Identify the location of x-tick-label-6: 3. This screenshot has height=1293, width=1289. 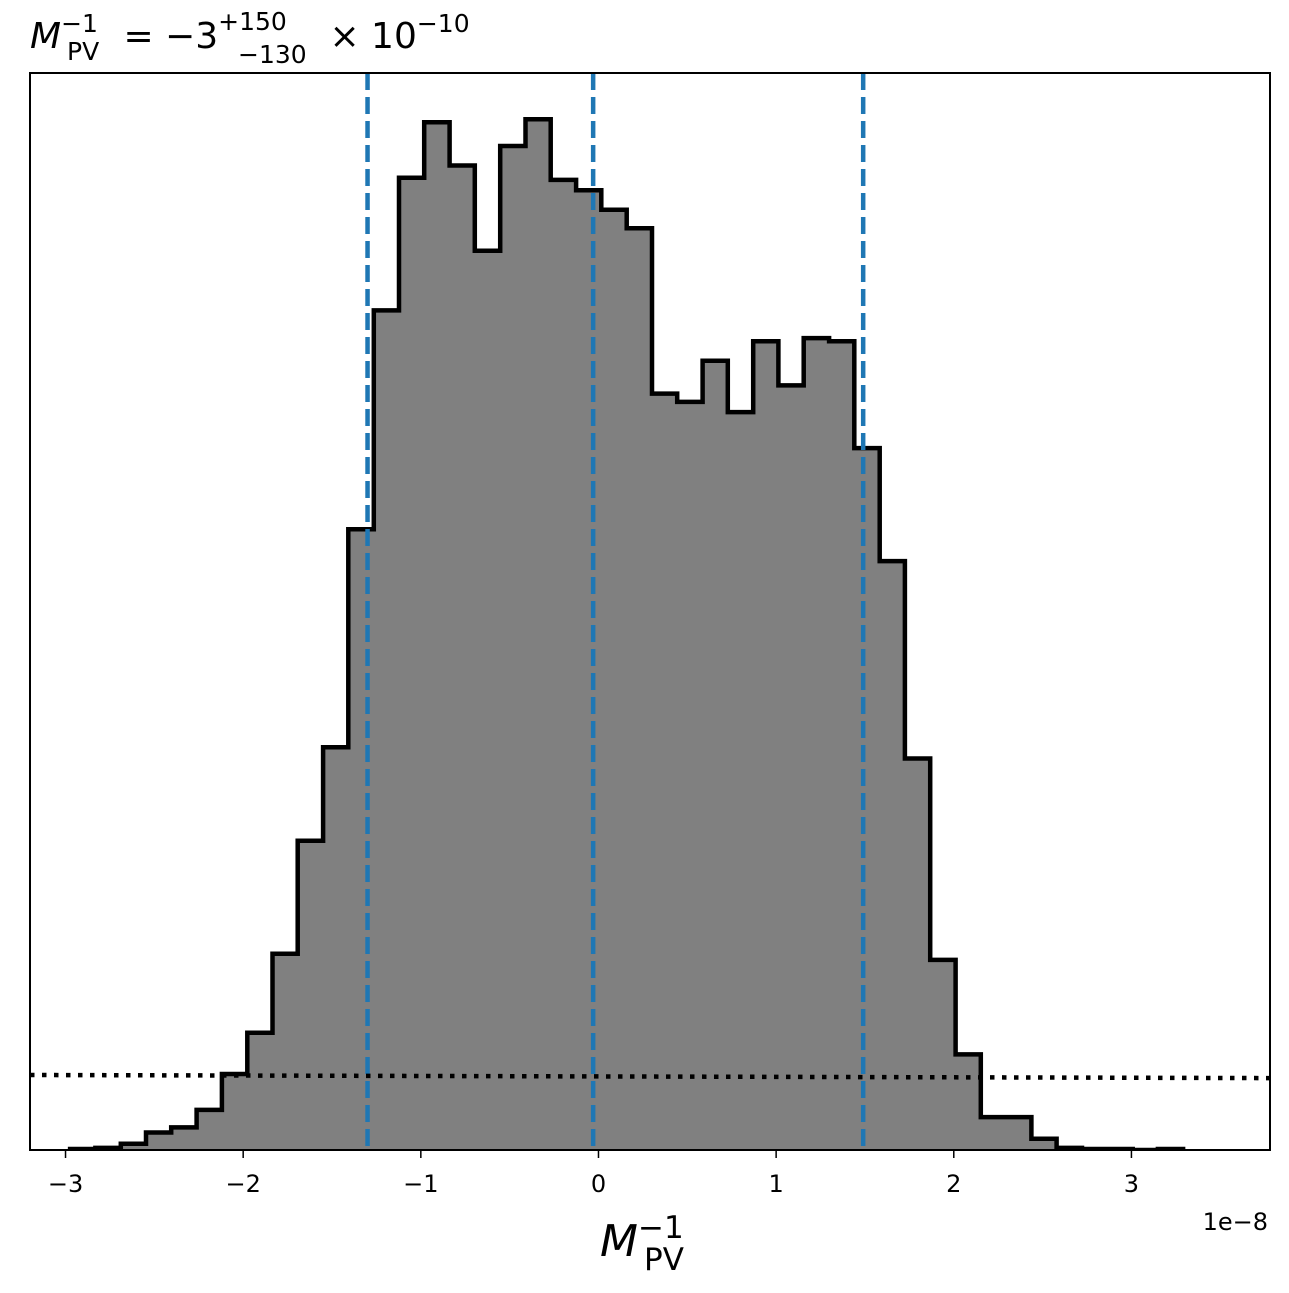
(1131, 1184).